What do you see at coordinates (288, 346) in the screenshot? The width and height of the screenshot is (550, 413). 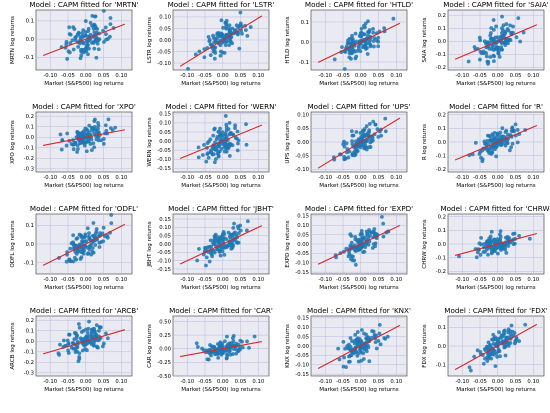 I see `y-axis-label: KNX log returns` at bounding box center [288, 346].